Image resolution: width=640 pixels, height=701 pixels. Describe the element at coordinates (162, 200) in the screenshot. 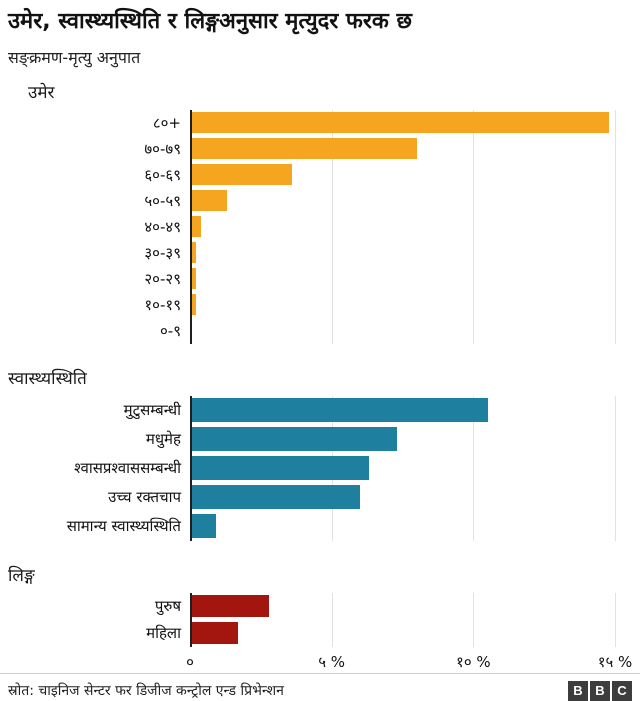

I see `bar-label: ५०-५९` at that location.